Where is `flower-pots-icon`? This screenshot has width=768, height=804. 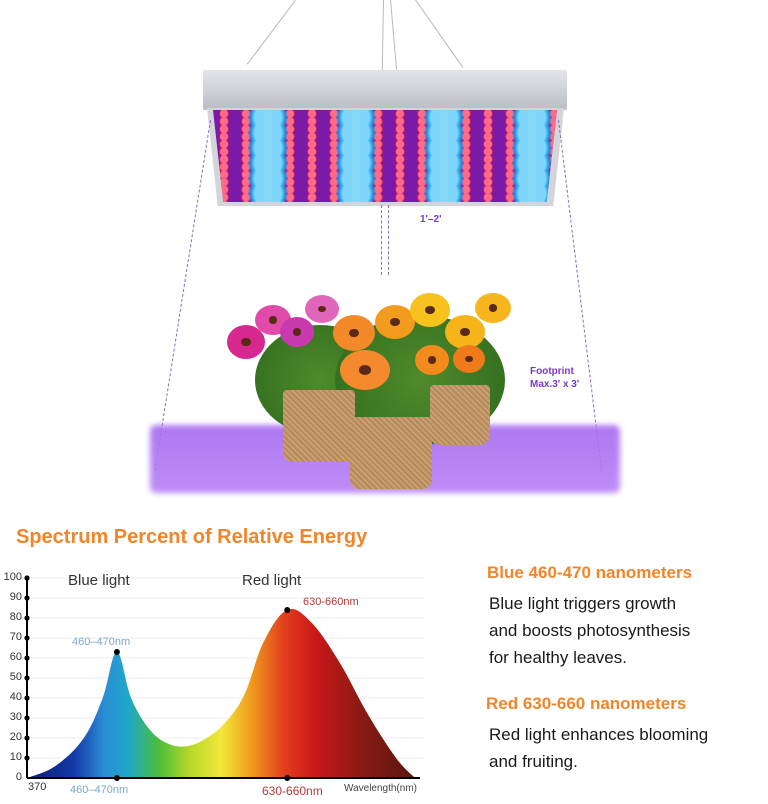 flower-pots-icon is located at coordinates (380, 387).